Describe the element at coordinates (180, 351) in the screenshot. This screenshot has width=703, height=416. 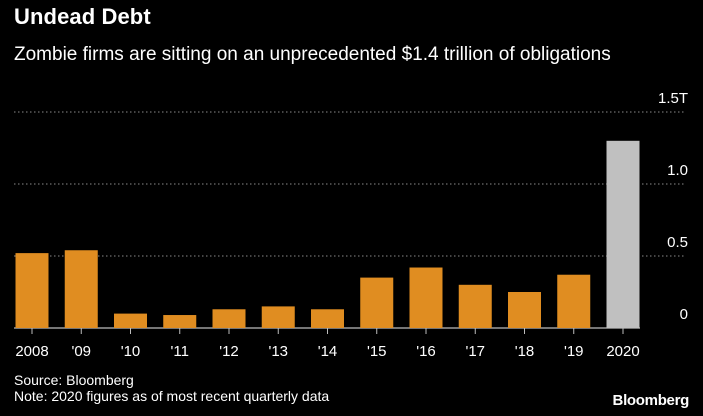
I see `x-tick-label: '11` at that location.